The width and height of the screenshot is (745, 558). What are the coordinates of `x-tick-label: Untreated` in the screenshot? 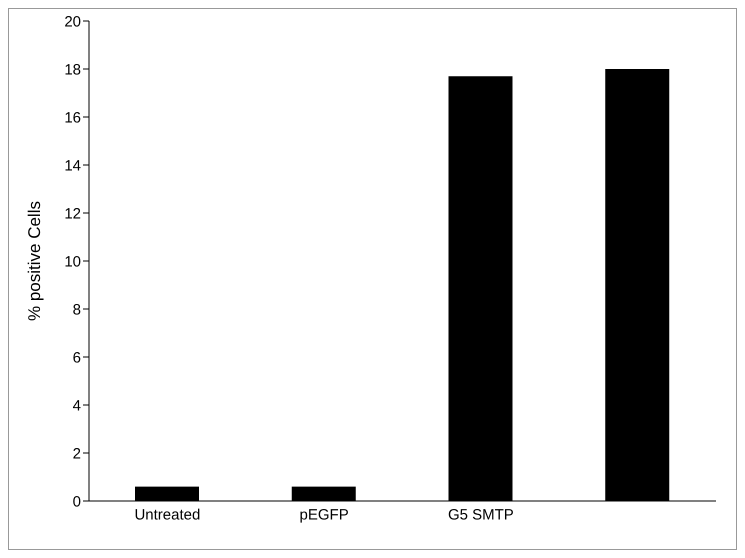 It's located at (167, 515).